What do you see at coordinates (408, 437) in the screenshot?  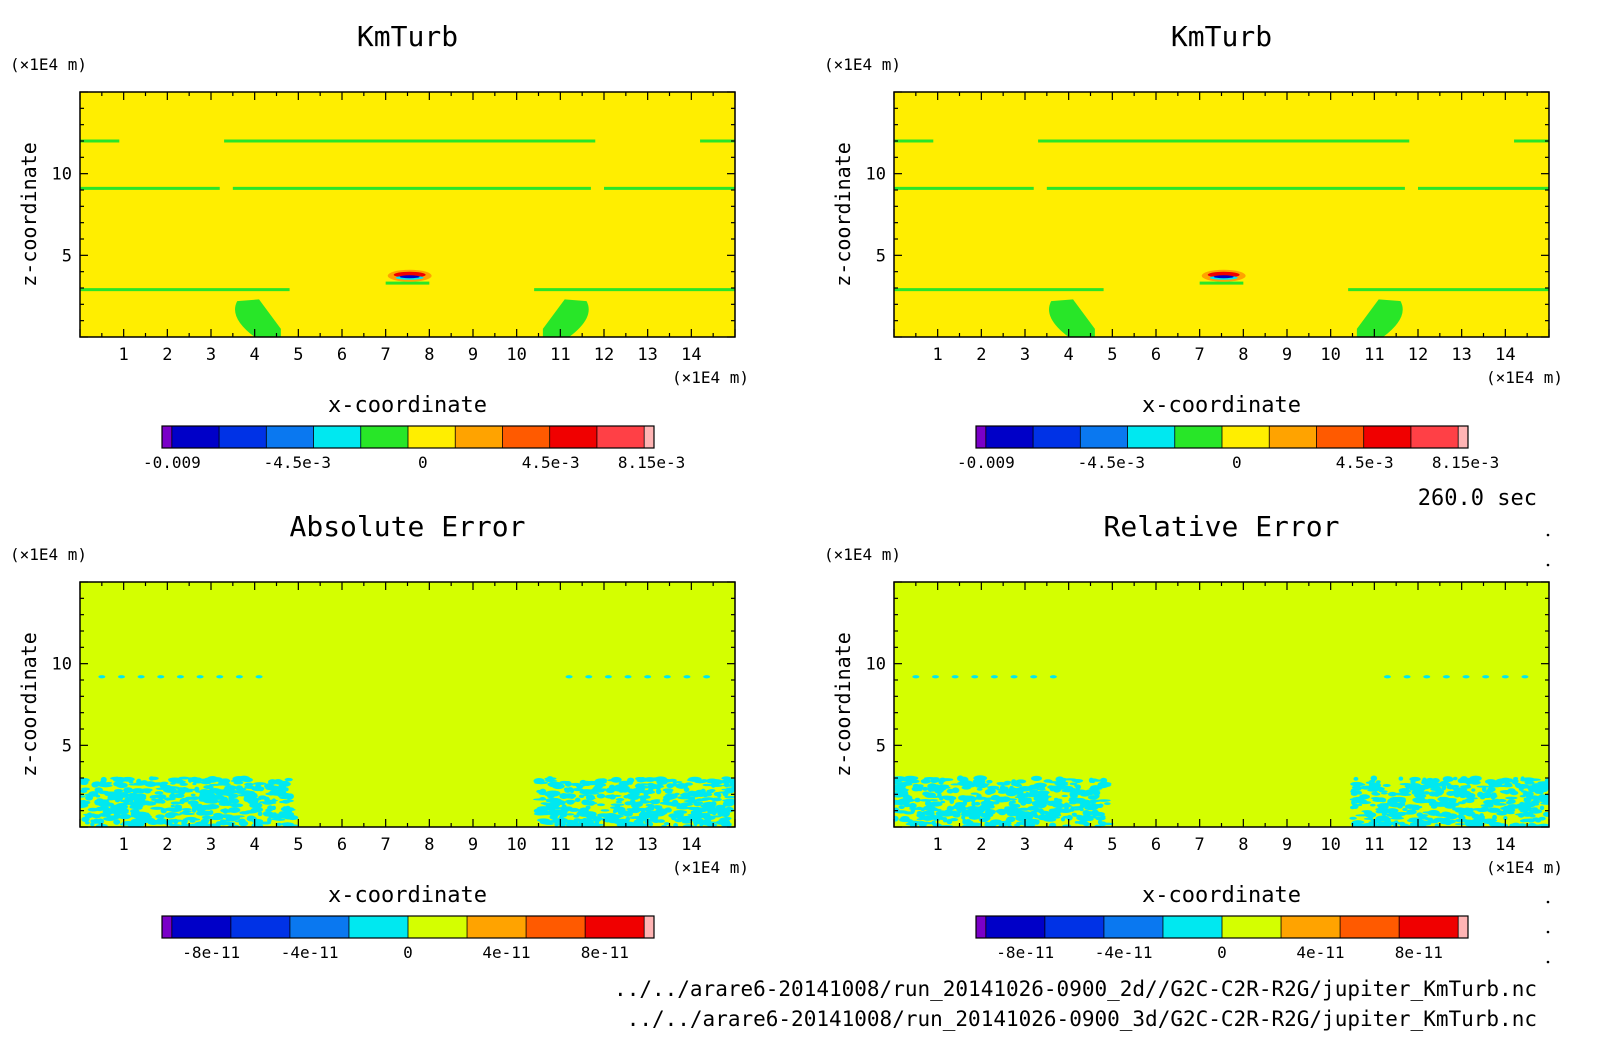 I see `colorbar-frame` at bounding box center [408, 437].